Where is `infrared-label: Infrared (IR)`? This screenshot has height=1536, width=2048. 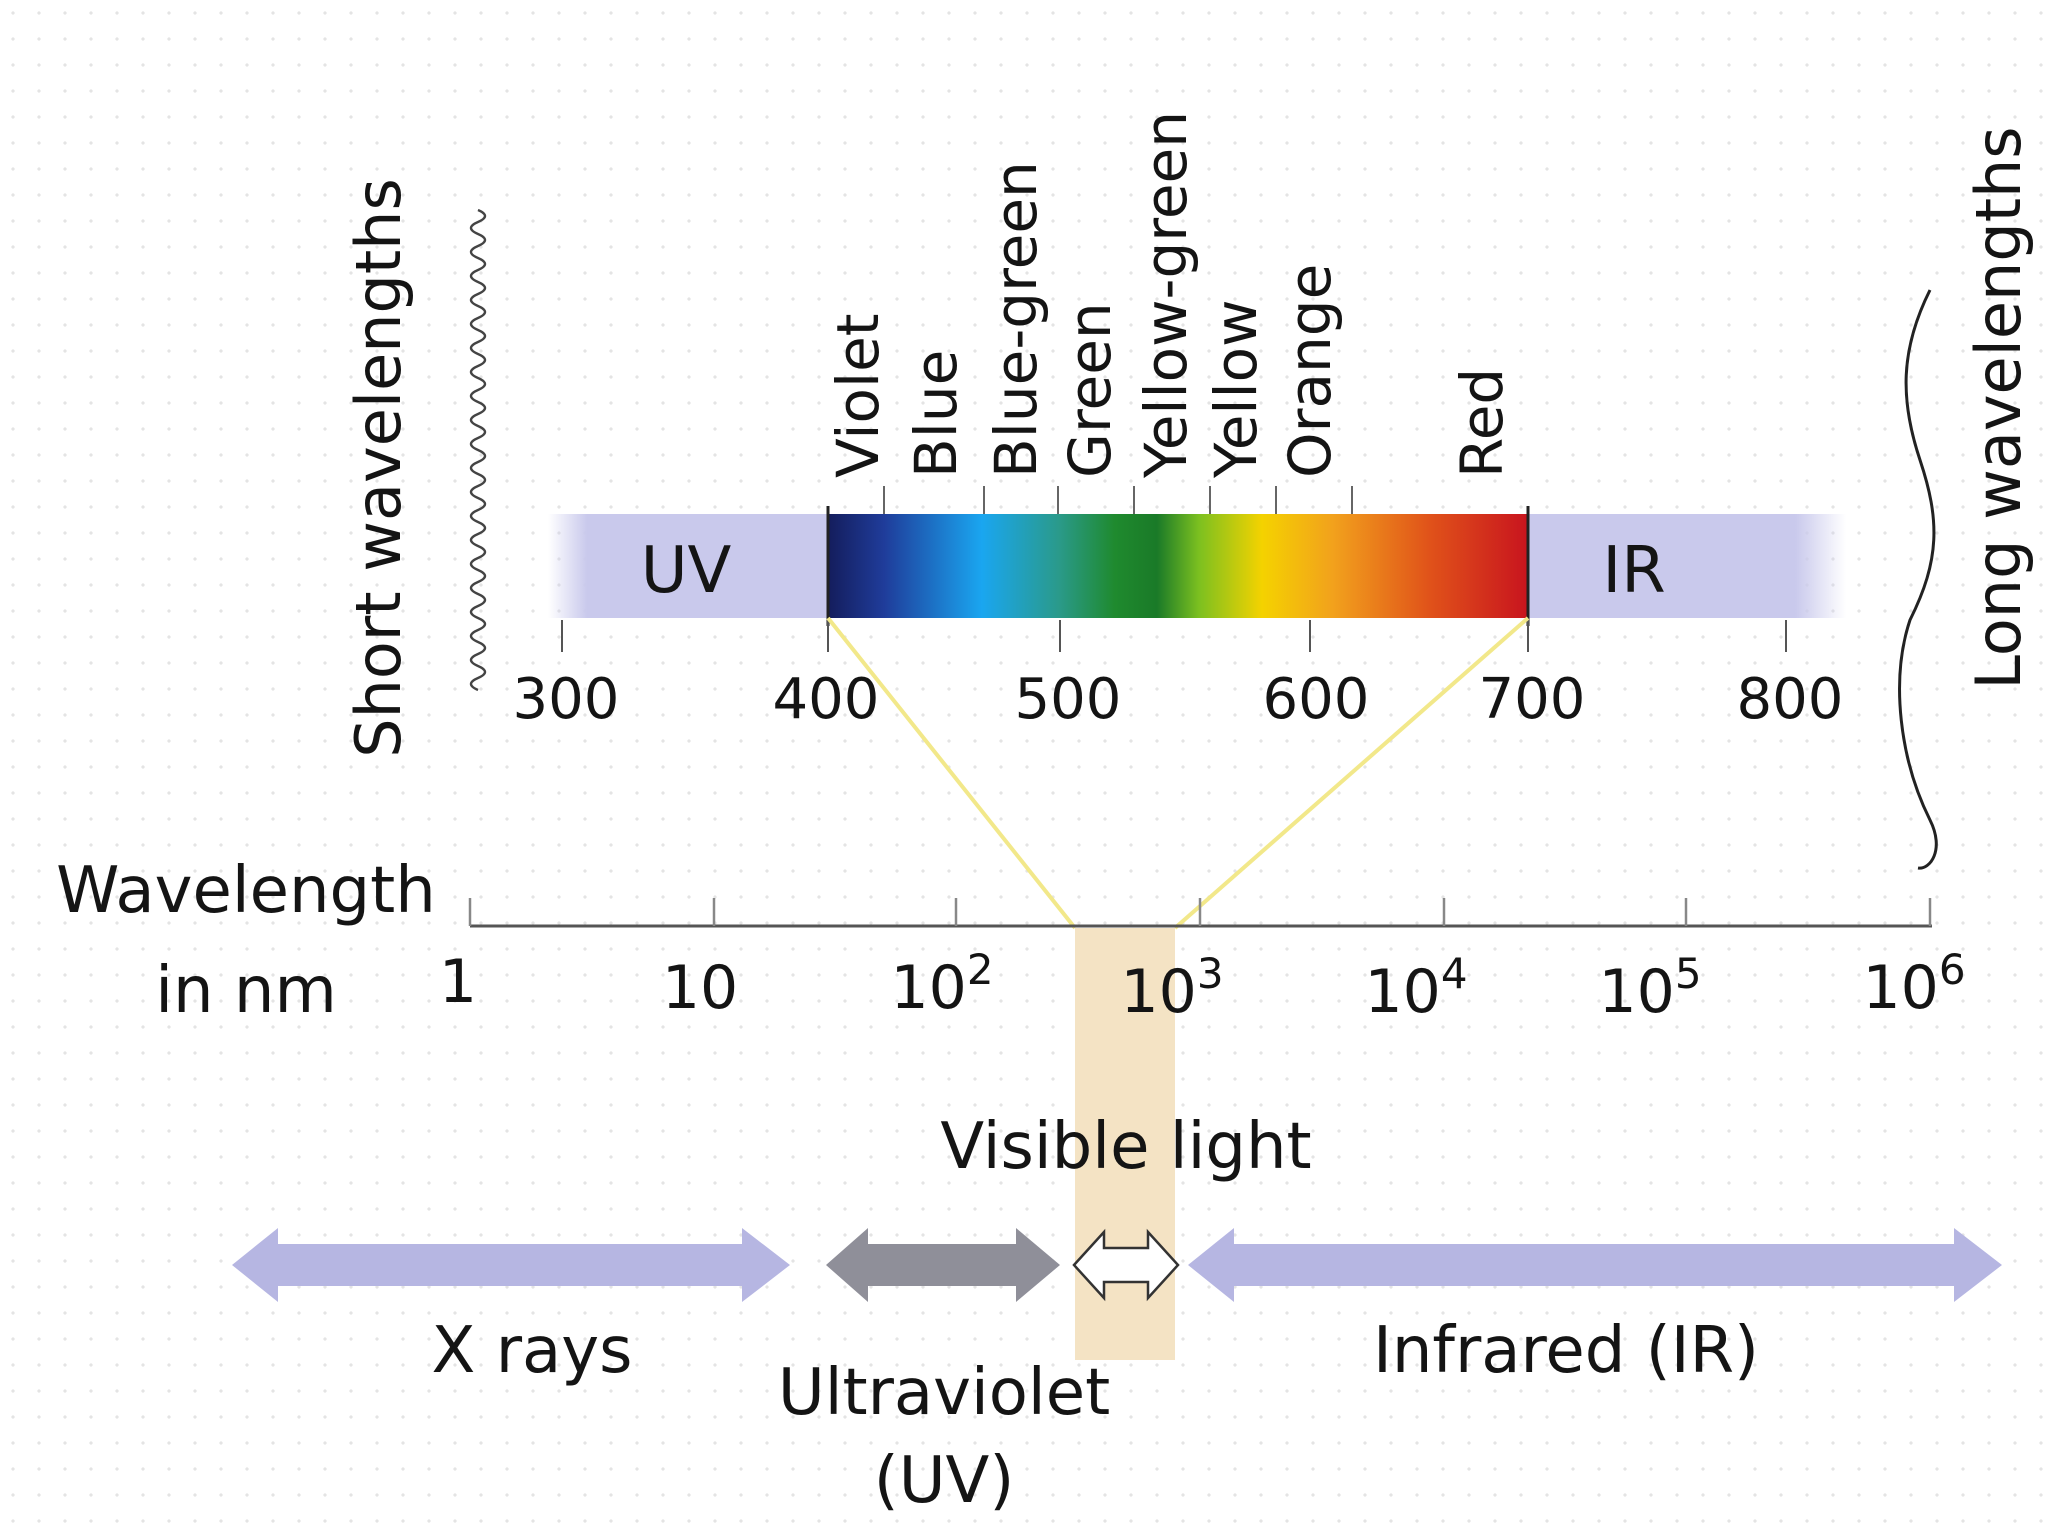
infrared-label: Infrared (IR) is located at coordinates (1566, 1351).